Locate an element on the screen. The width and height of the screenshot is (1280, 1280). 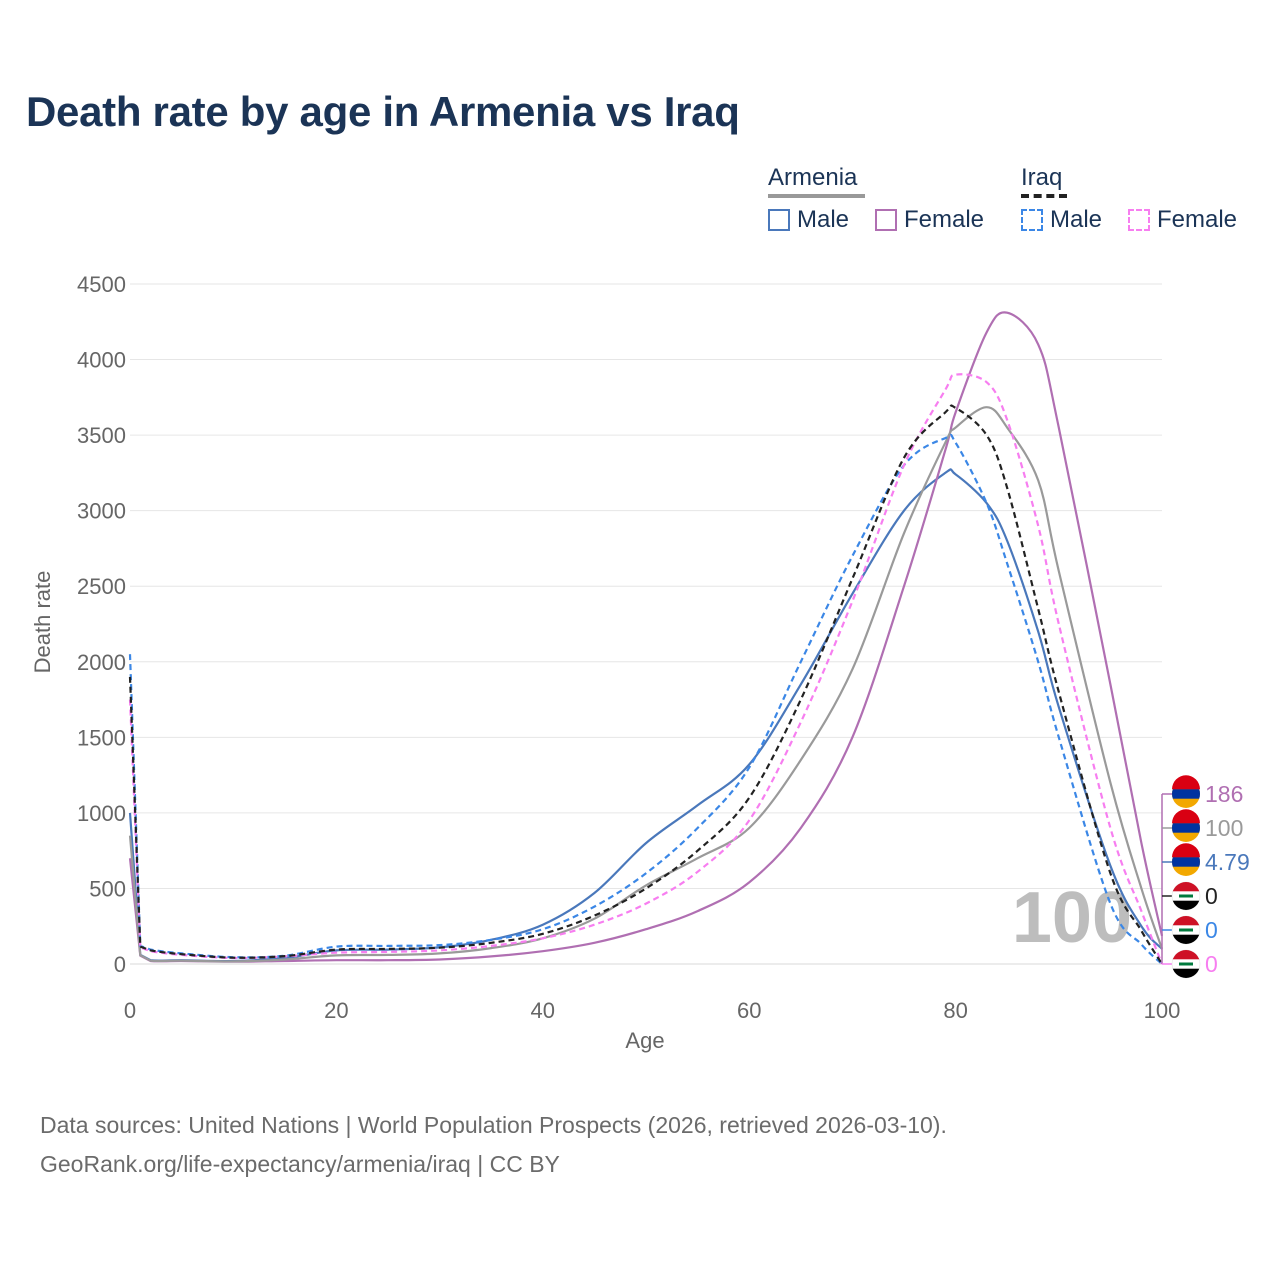
legend-item-iraq-male: Male is located at coordinates (1061, 220).